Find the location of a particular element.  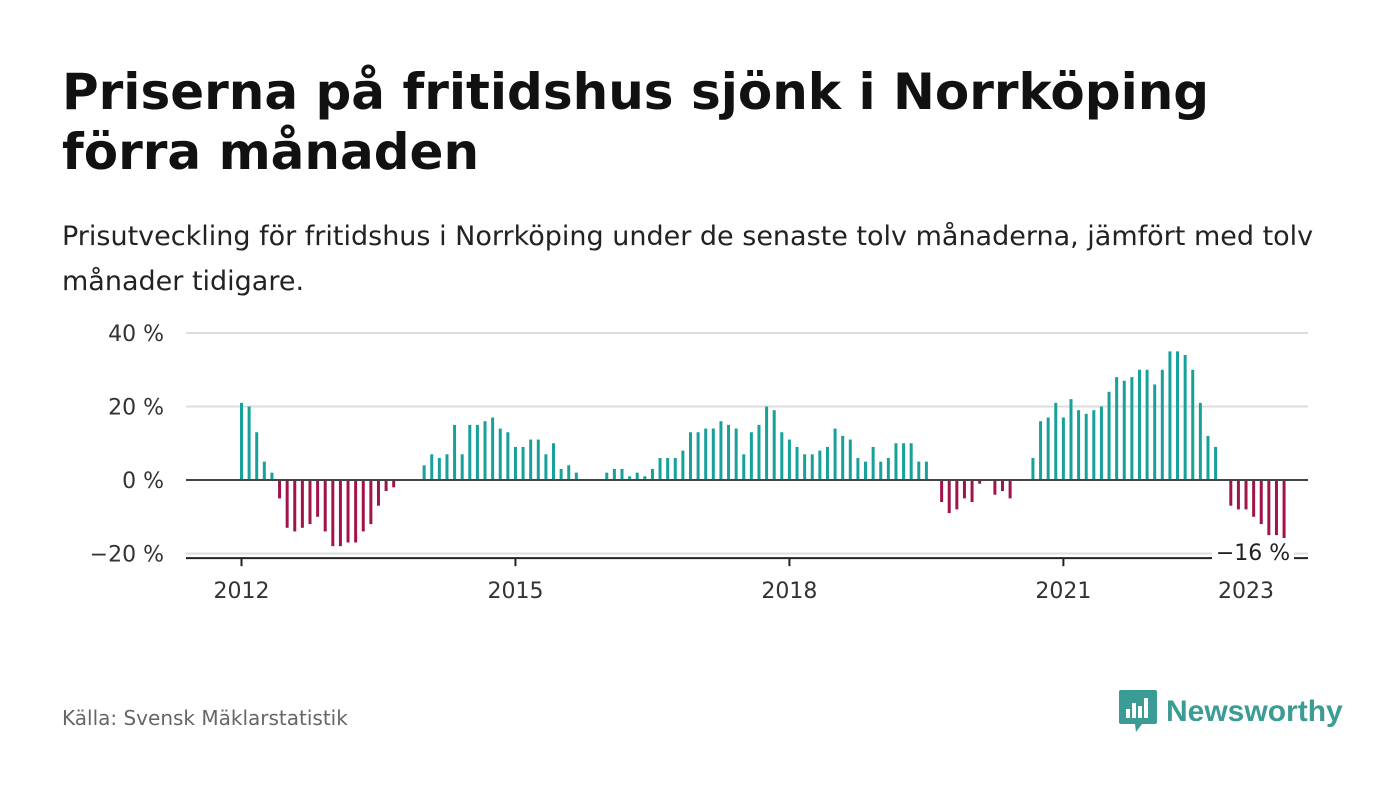

y-tick-label: 0 % is located at coordinates (143, 481).